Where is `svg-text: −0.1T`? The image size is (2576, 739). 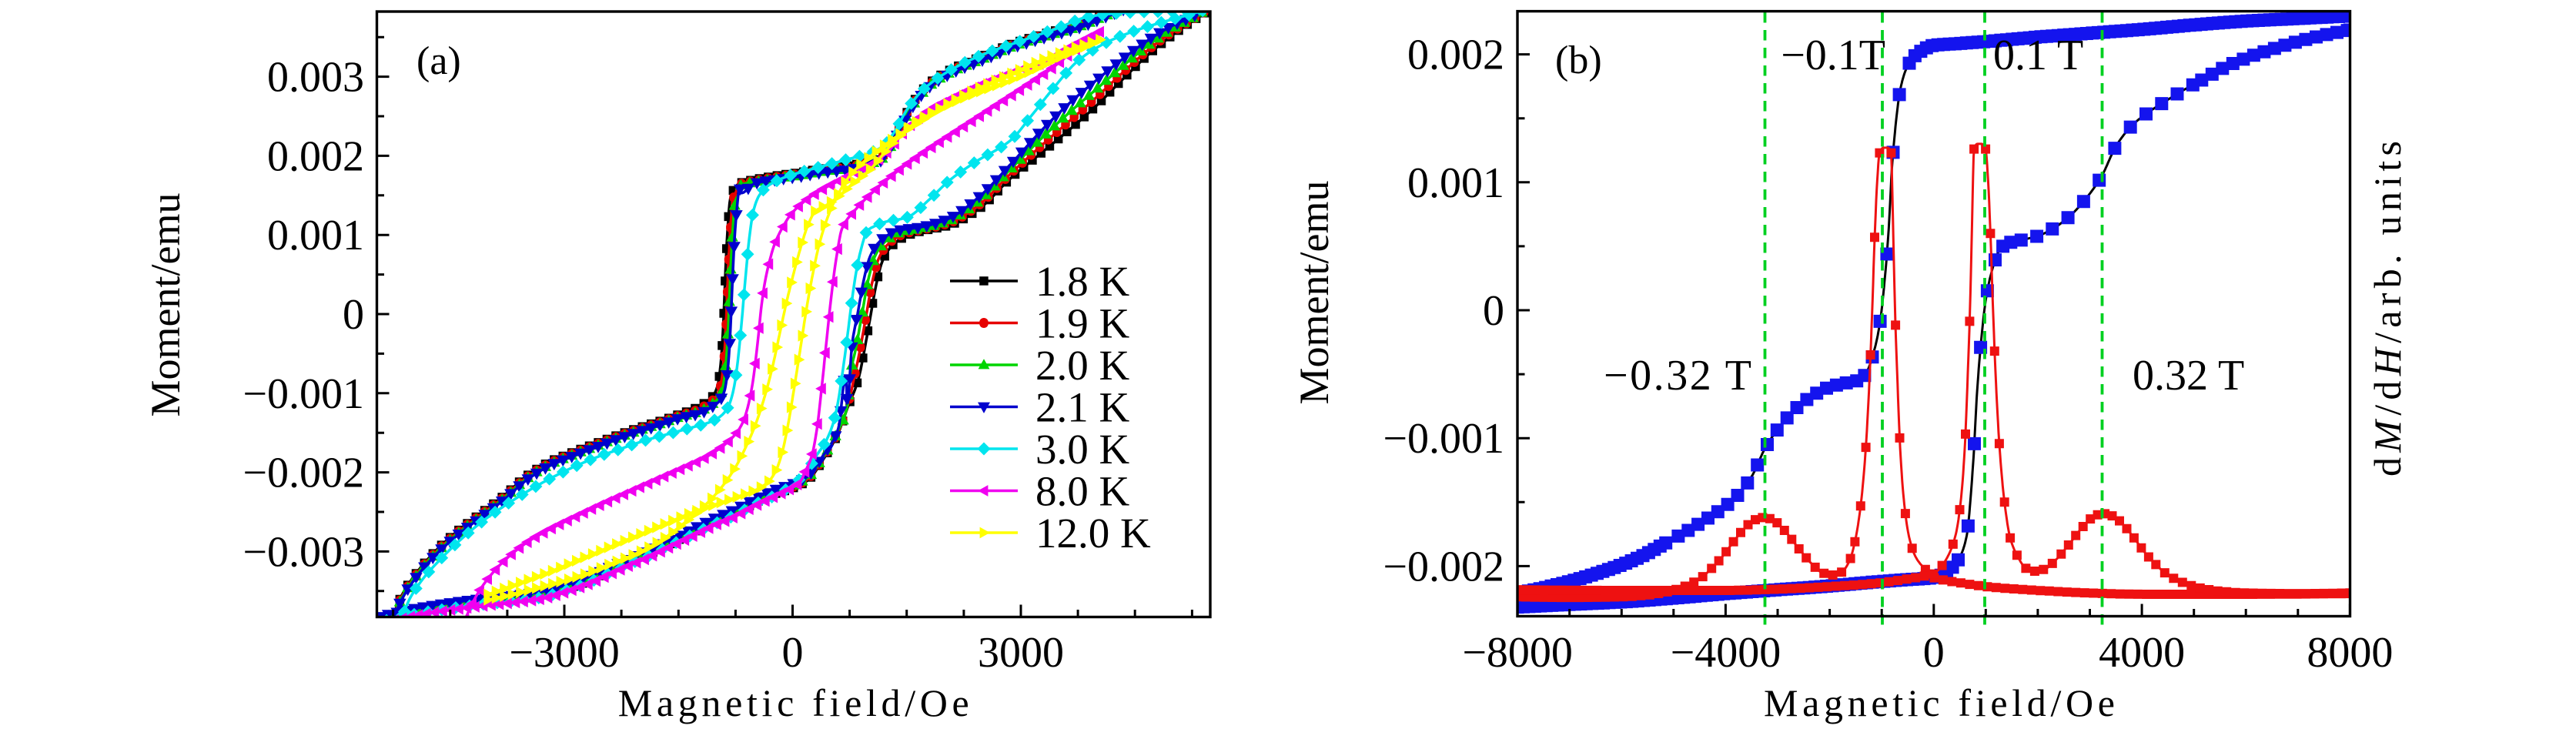
svg-text: −0.1T is located at coordinates (1833, 55).